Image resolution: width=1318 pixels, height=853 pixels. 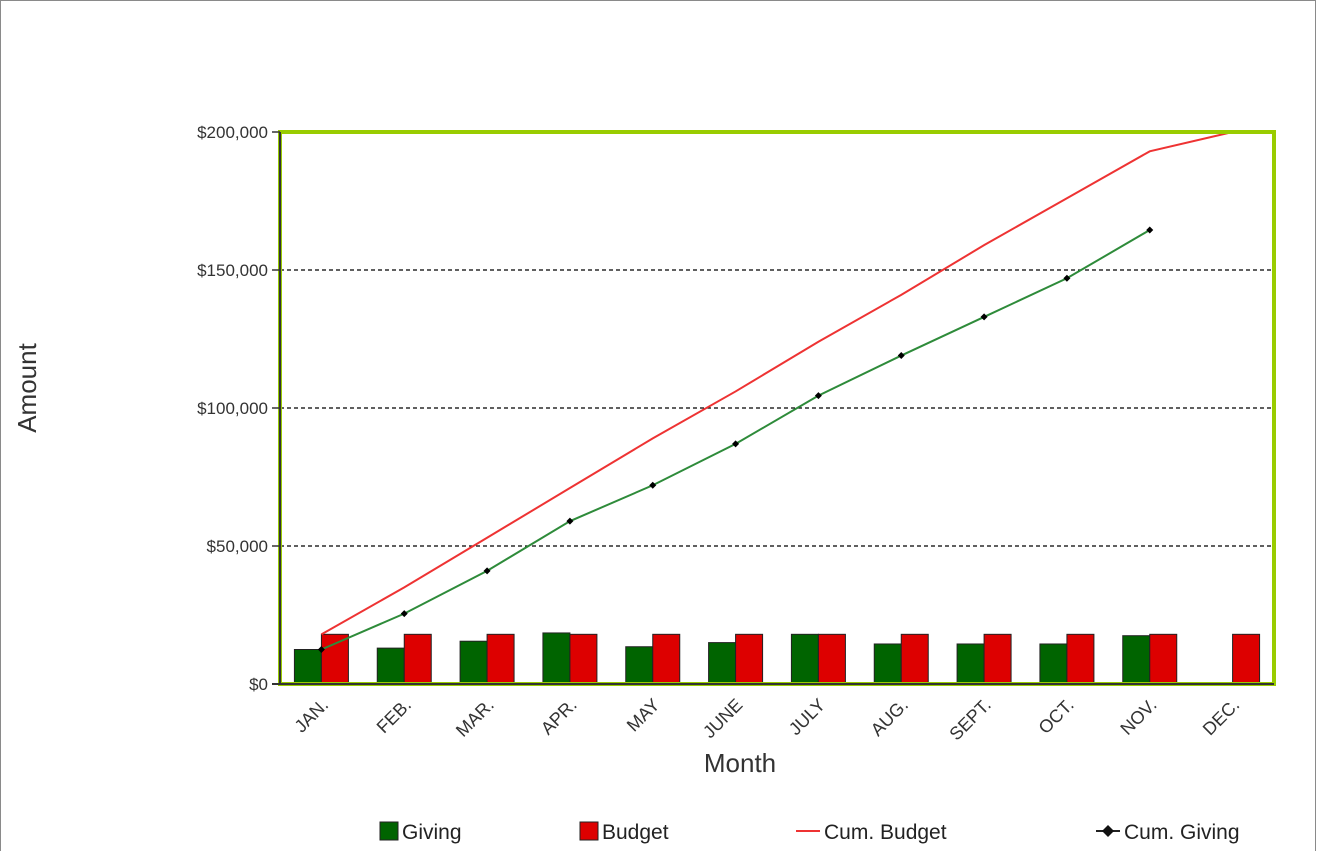 I want to click on y-axis-ticks: $0 $50,000 $100,000 $150,000 $200,000, so click(x=238, y=408).